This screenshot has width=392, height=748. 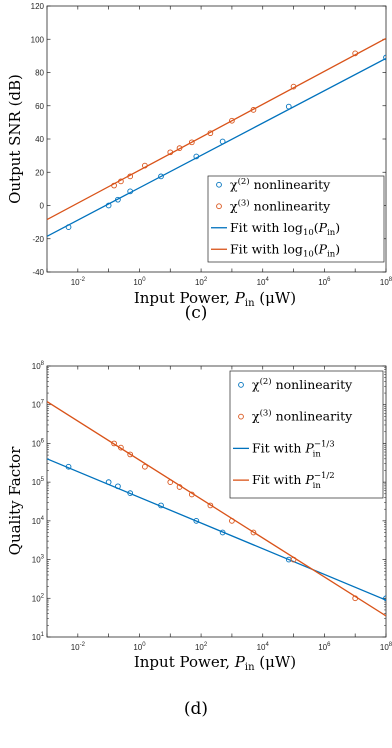 What do you see at coordinates (38, 366) in the screenshot?
I see `y-tick-label: 108` at bounding box center [38, 366].